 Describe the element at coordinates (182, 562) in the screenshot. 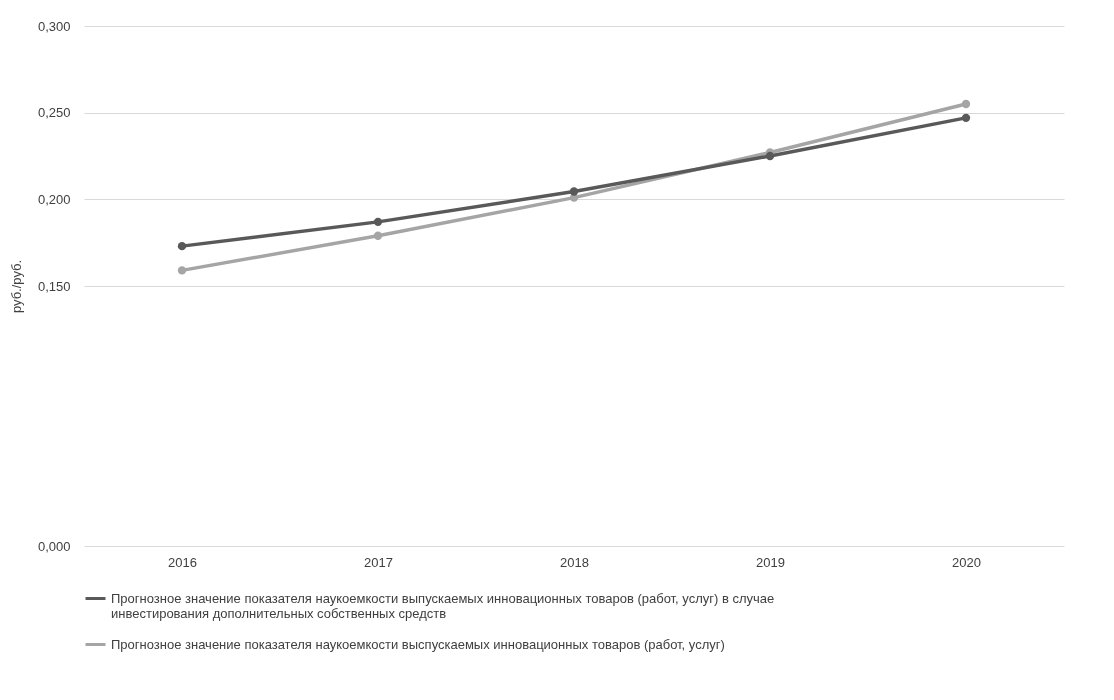

I see `x-tick-label: 2016` at that location.